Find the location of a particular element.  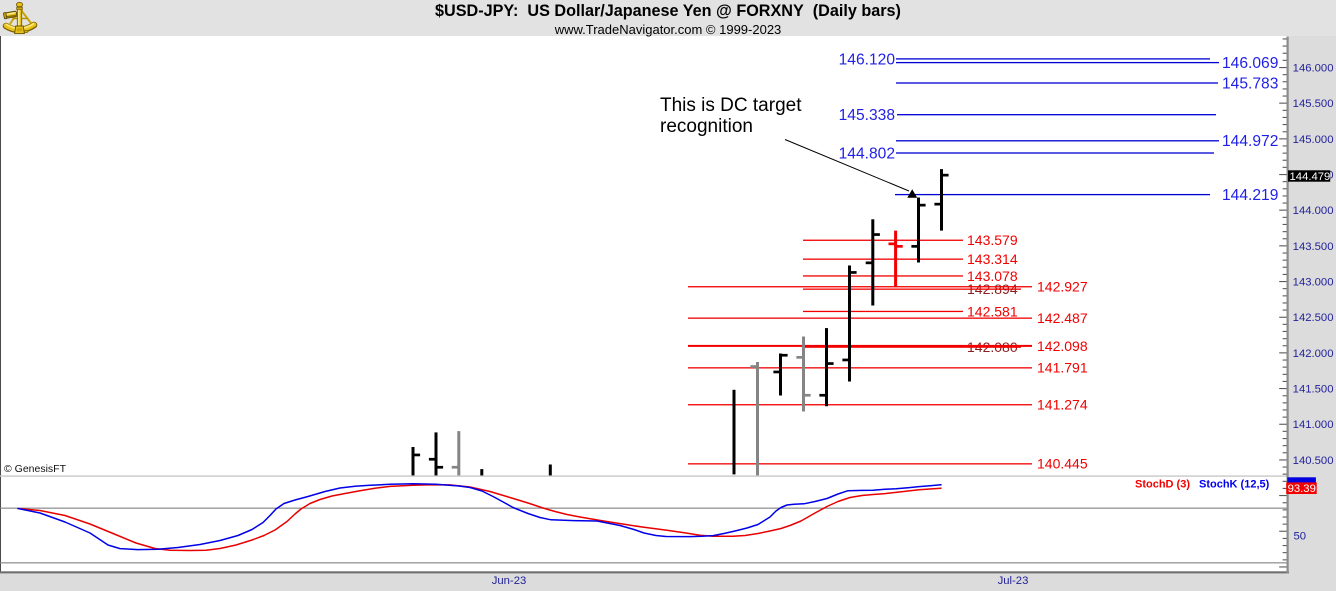

svg-text: 146.120 is located at coordinates (867, 59).